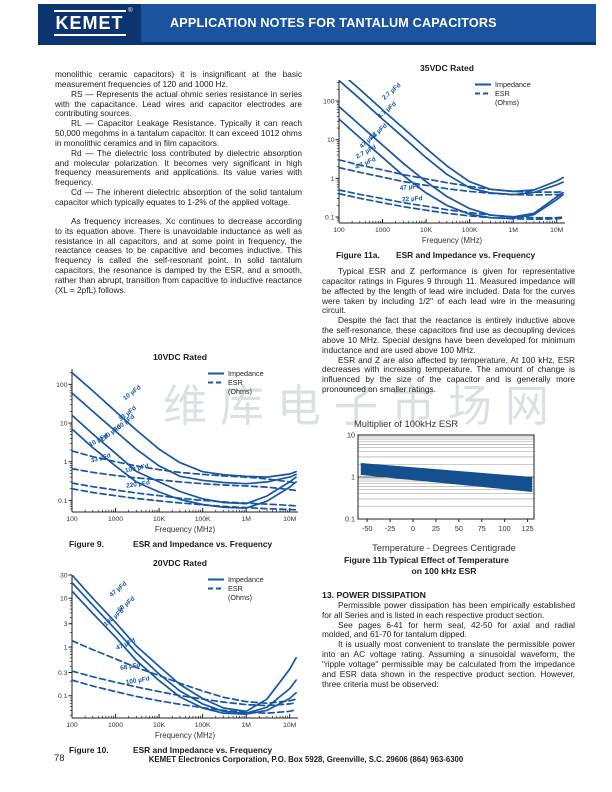 This screenshot has height=792, width=612. I want to click on fig11b-svg: 10 1 0.1 -50 -25 0 25 50 75 100 125, so click(440, 482).